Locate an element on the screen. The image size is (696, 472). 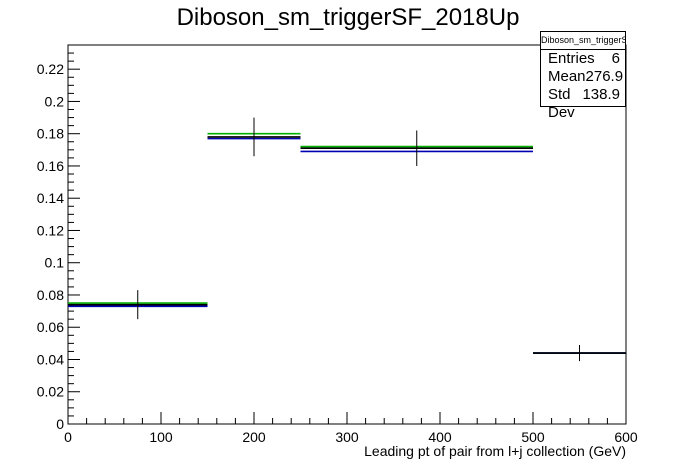
stats-stddev-value: 138.9 is located at coordinates (601, 94).